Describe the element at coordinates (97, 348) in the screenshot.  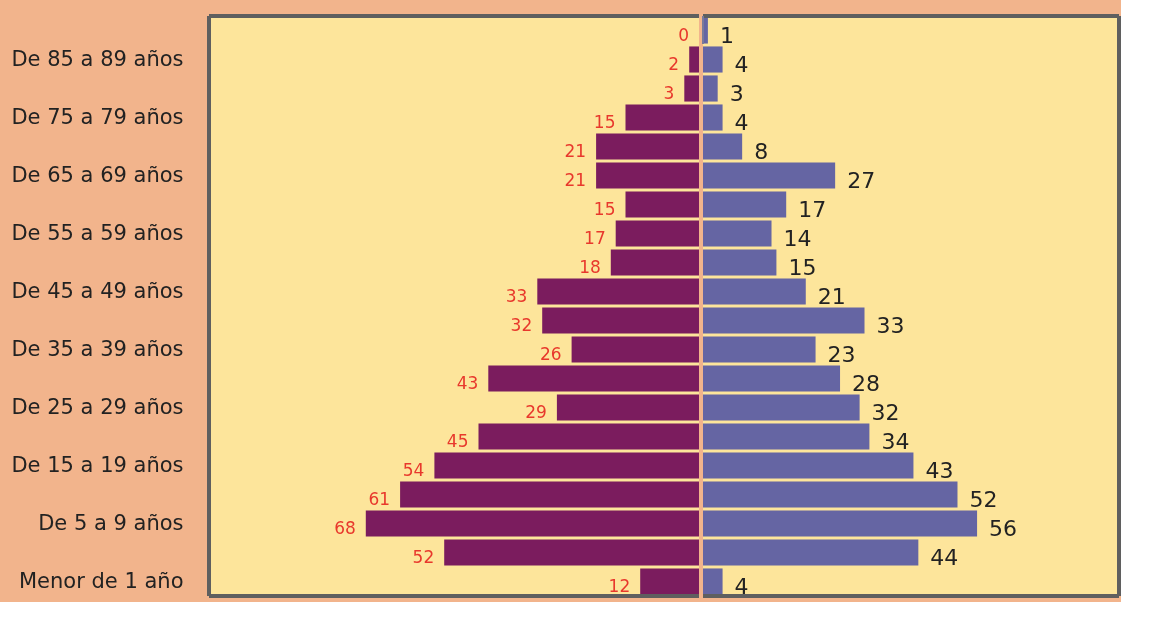
I see `y-tick-label: De 35 a 39 años` at that location.